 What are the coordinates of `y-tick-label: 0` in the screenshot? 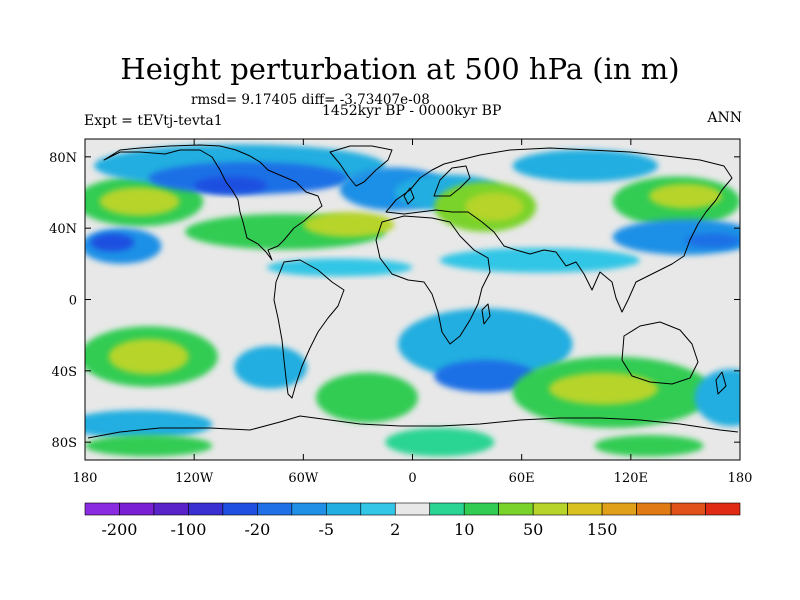 It's located at (73, 301).